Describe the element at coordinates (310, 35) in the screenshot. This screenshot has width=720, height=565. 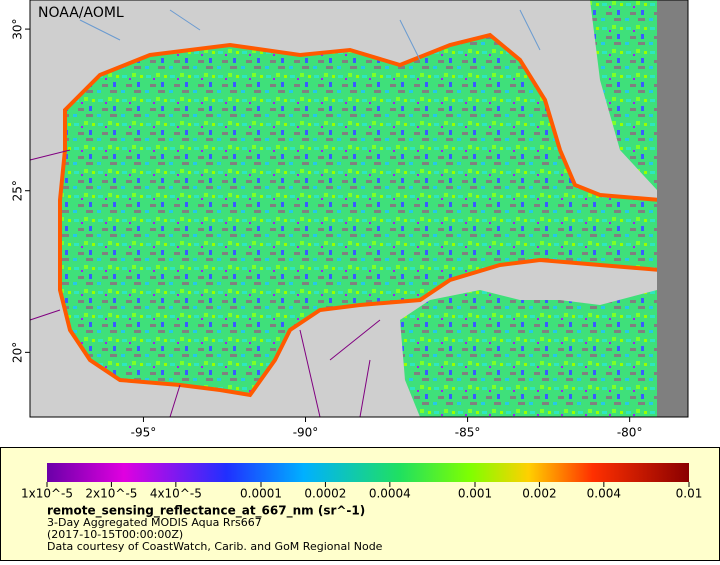
I see `rivers` at that location.